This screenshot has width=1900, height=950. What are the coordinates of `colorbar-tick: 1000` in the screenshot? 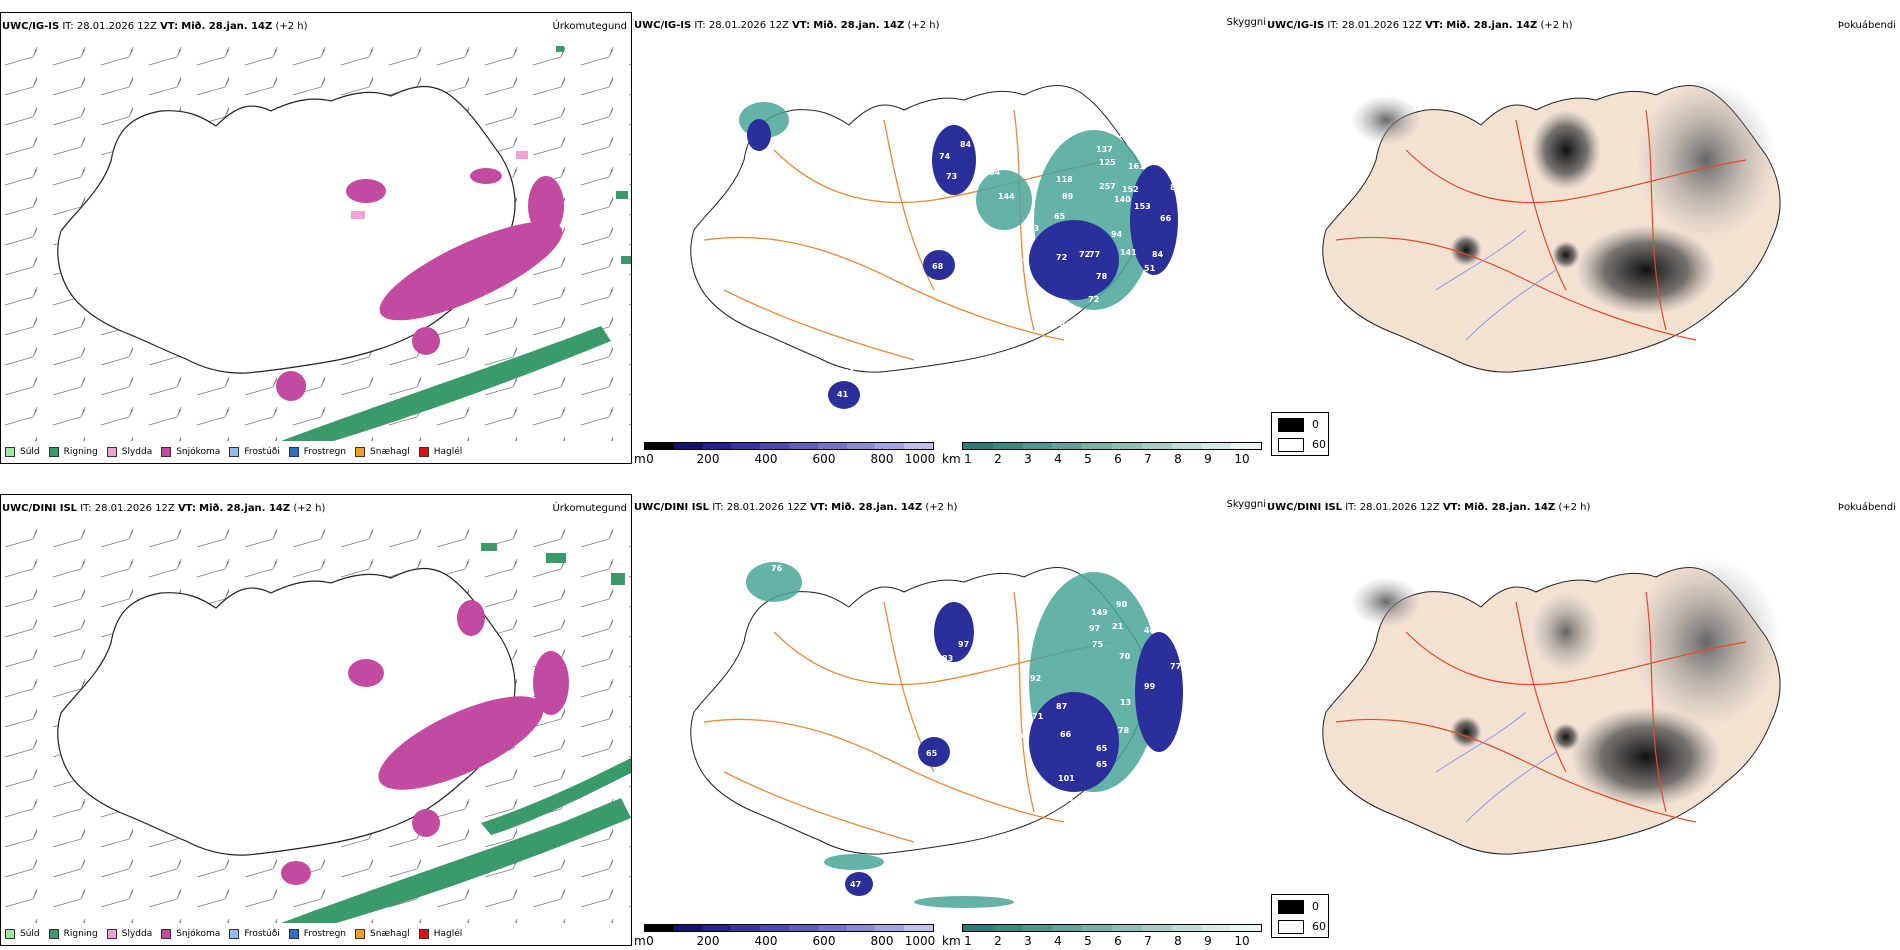 It's located at (920, 458).